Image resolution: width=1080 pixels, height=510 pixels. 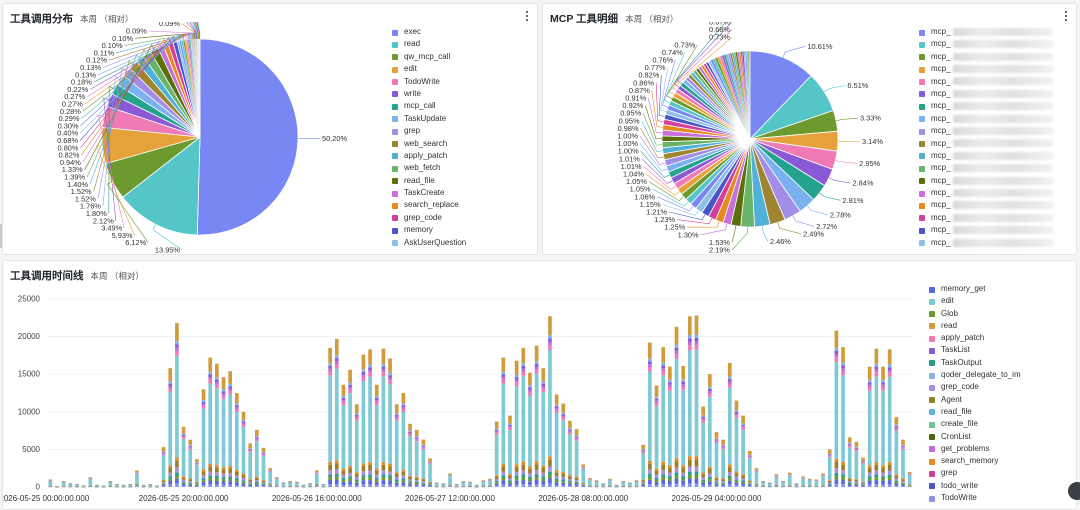 What do you see at coordinates (780, 95) in the screenshot?
I see `pie-slice` at bounding box center [780, 95].